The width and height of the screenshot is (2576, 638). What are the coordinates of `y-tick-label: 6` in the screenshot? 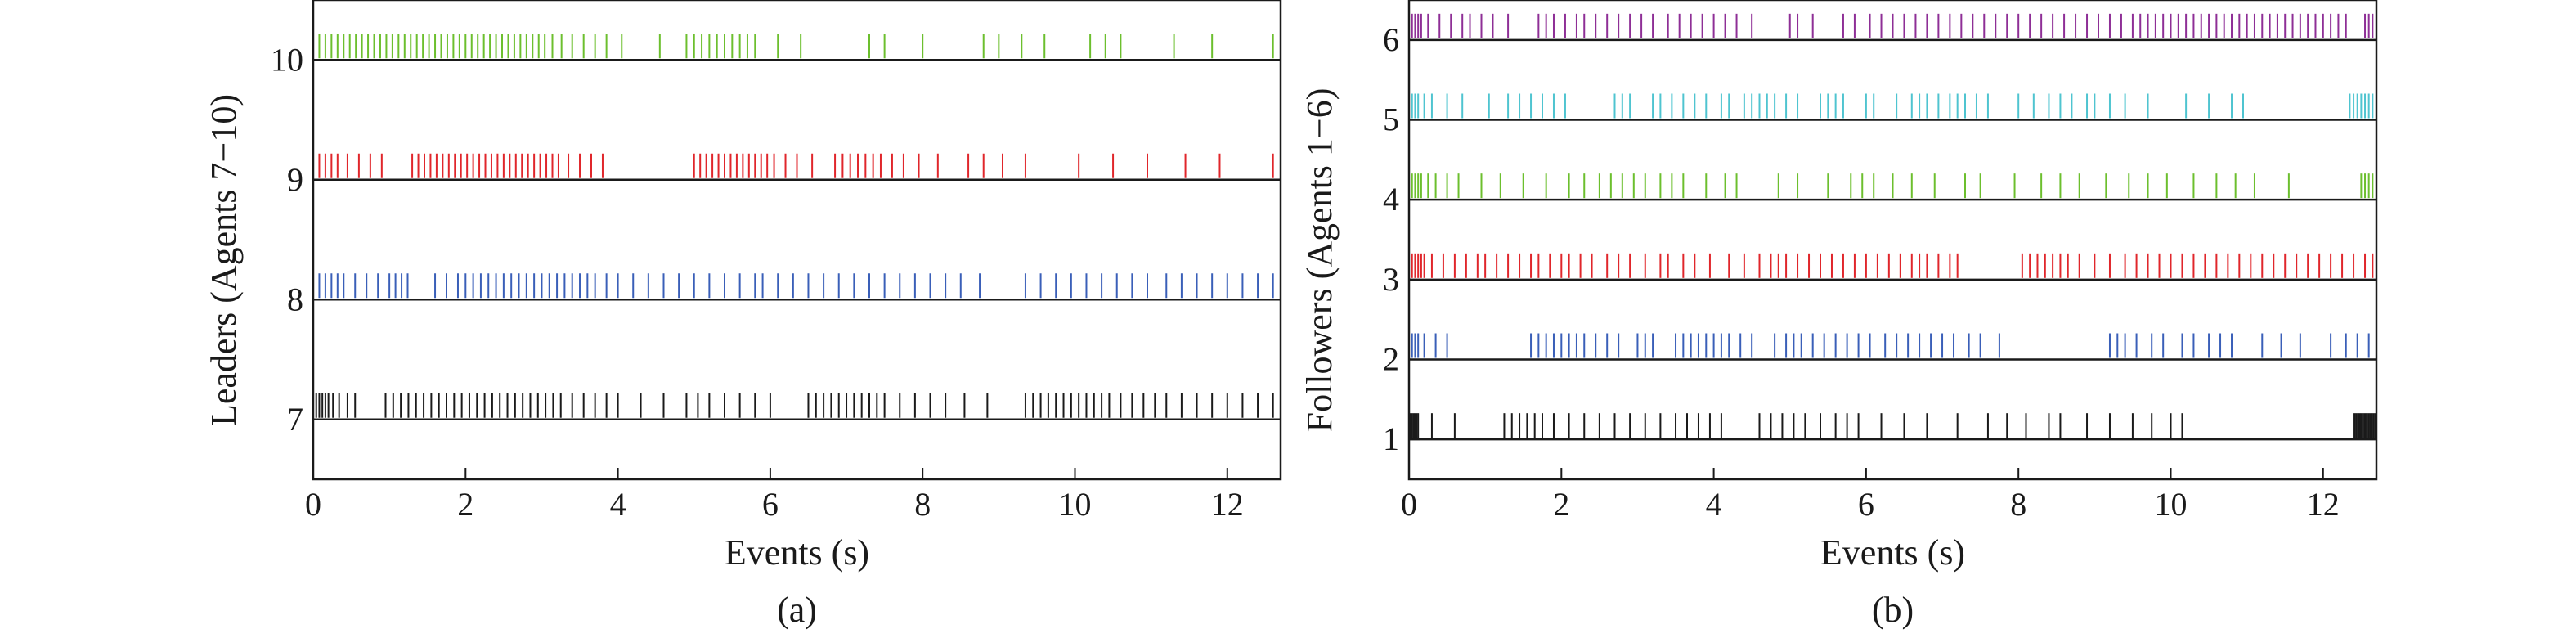 It's located at (1391, 39).